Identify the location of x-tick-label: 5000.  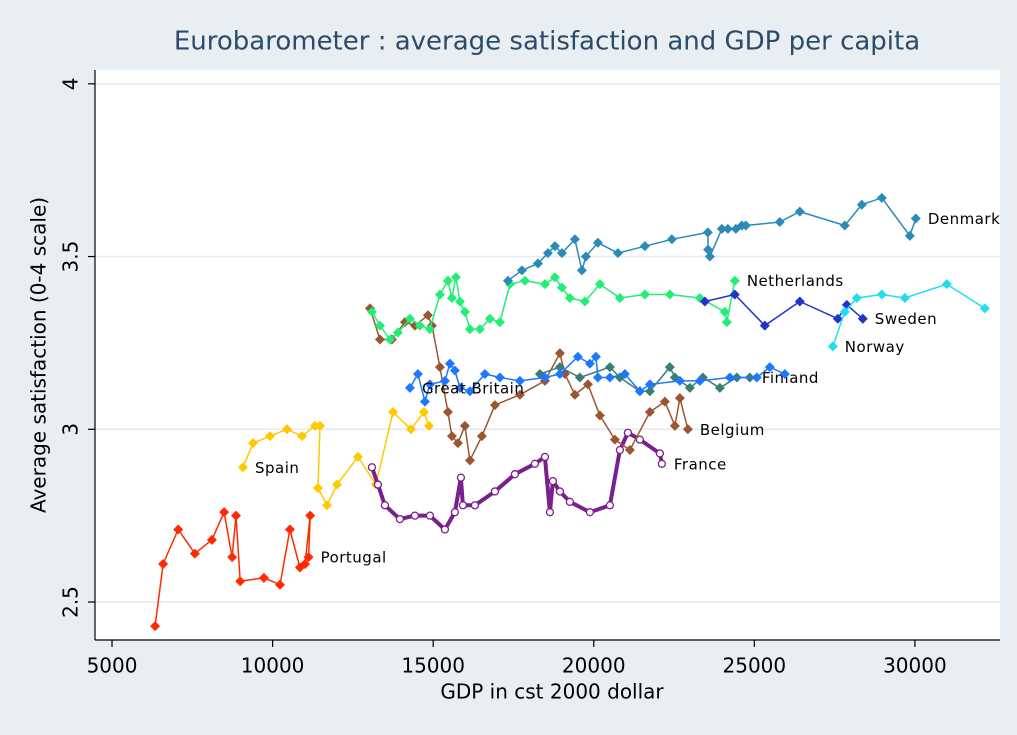
(112, 666).